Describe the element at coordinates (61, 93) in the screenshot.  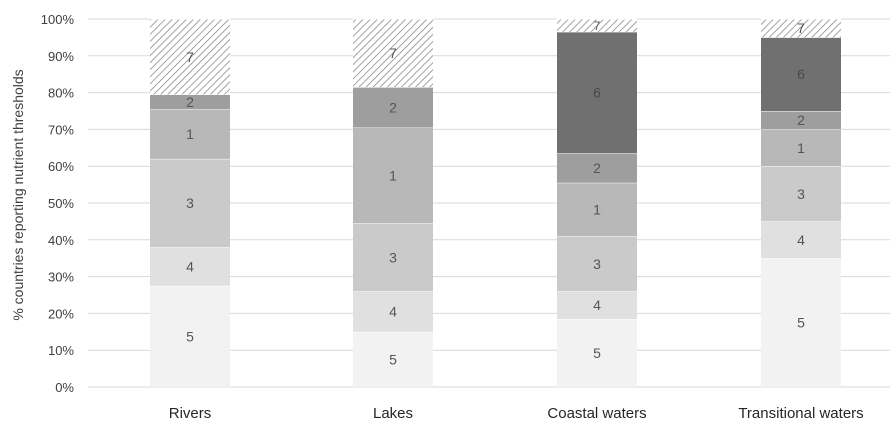
I see `y-tick-label: 80%` at that location.